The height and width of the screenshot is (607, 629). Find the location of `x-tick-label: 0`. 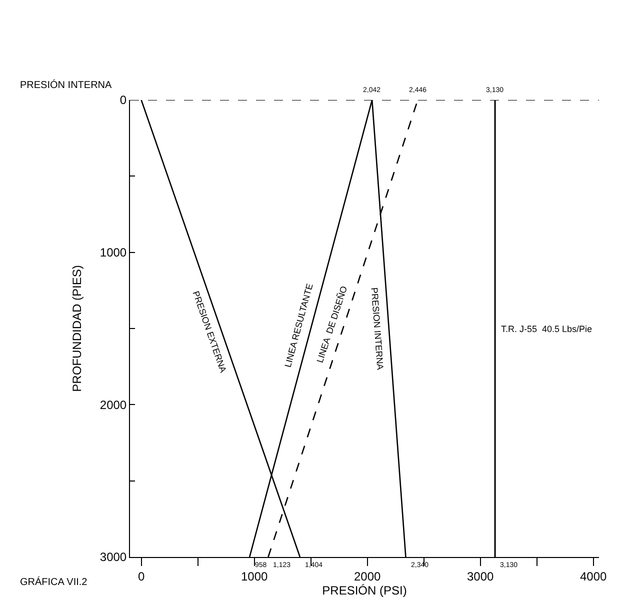

x-tick-label: 0 is located at coordinates (141, 576).